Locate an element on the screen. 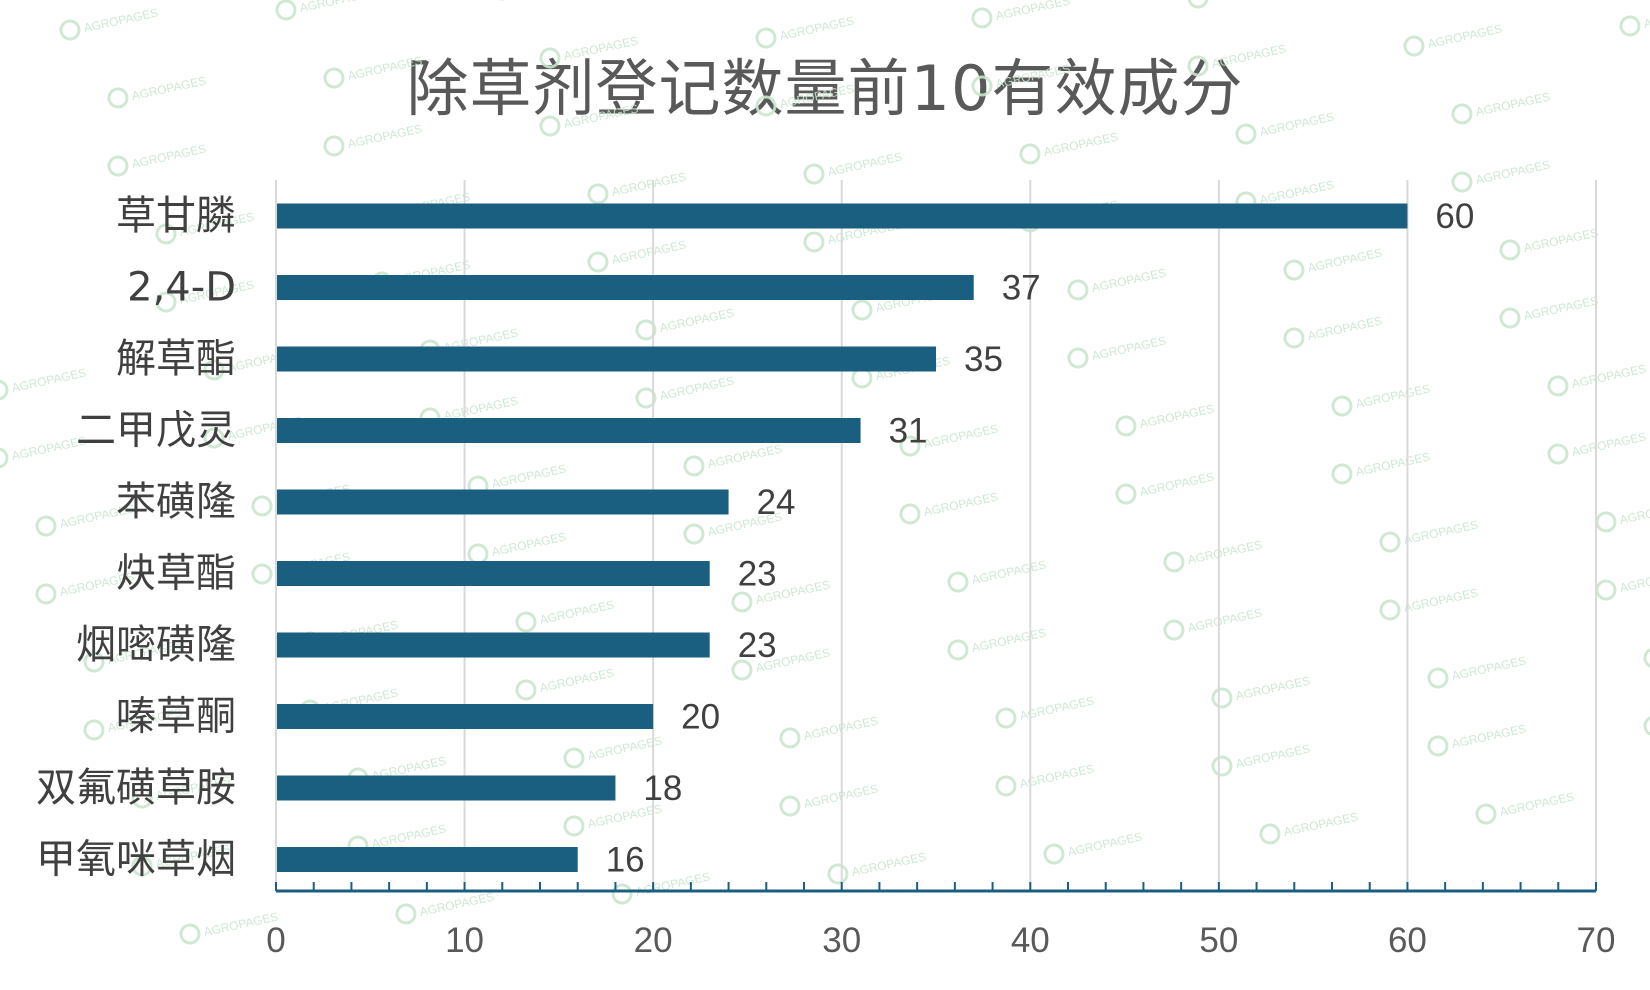 This screenshot has width=1650, height=990. x-tick-label: 50 is located at coordinates (1218, 940).